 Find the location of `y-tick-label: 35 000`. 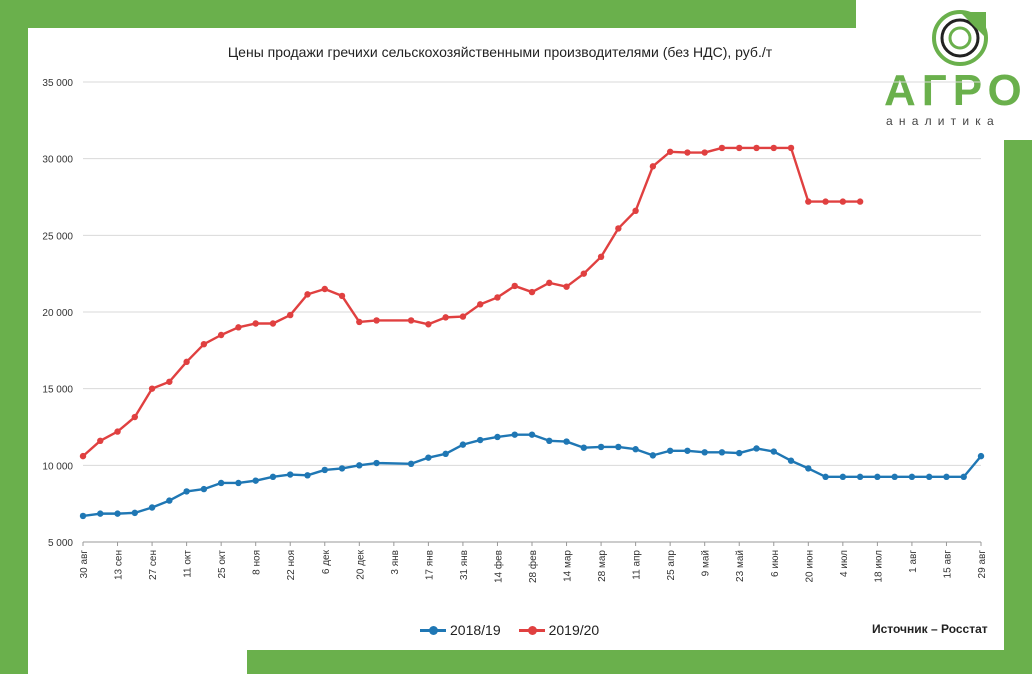

y-tick-label: 35 000 is located at coordinates (57, 83).